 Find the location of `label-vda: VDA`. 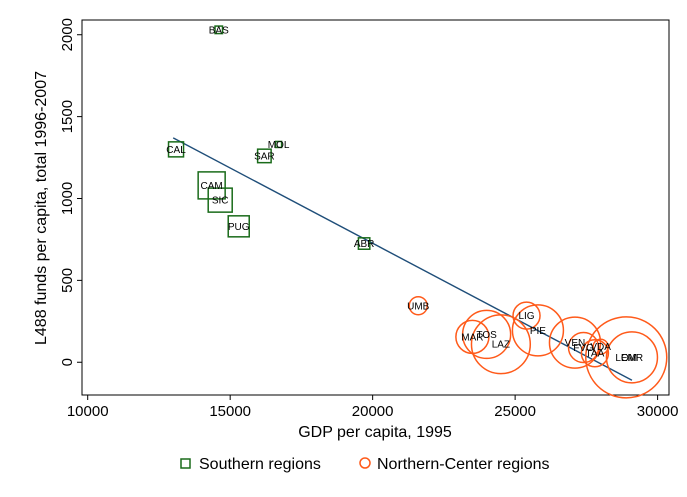

label-vda: VDA is located at coordinates (600, 347).